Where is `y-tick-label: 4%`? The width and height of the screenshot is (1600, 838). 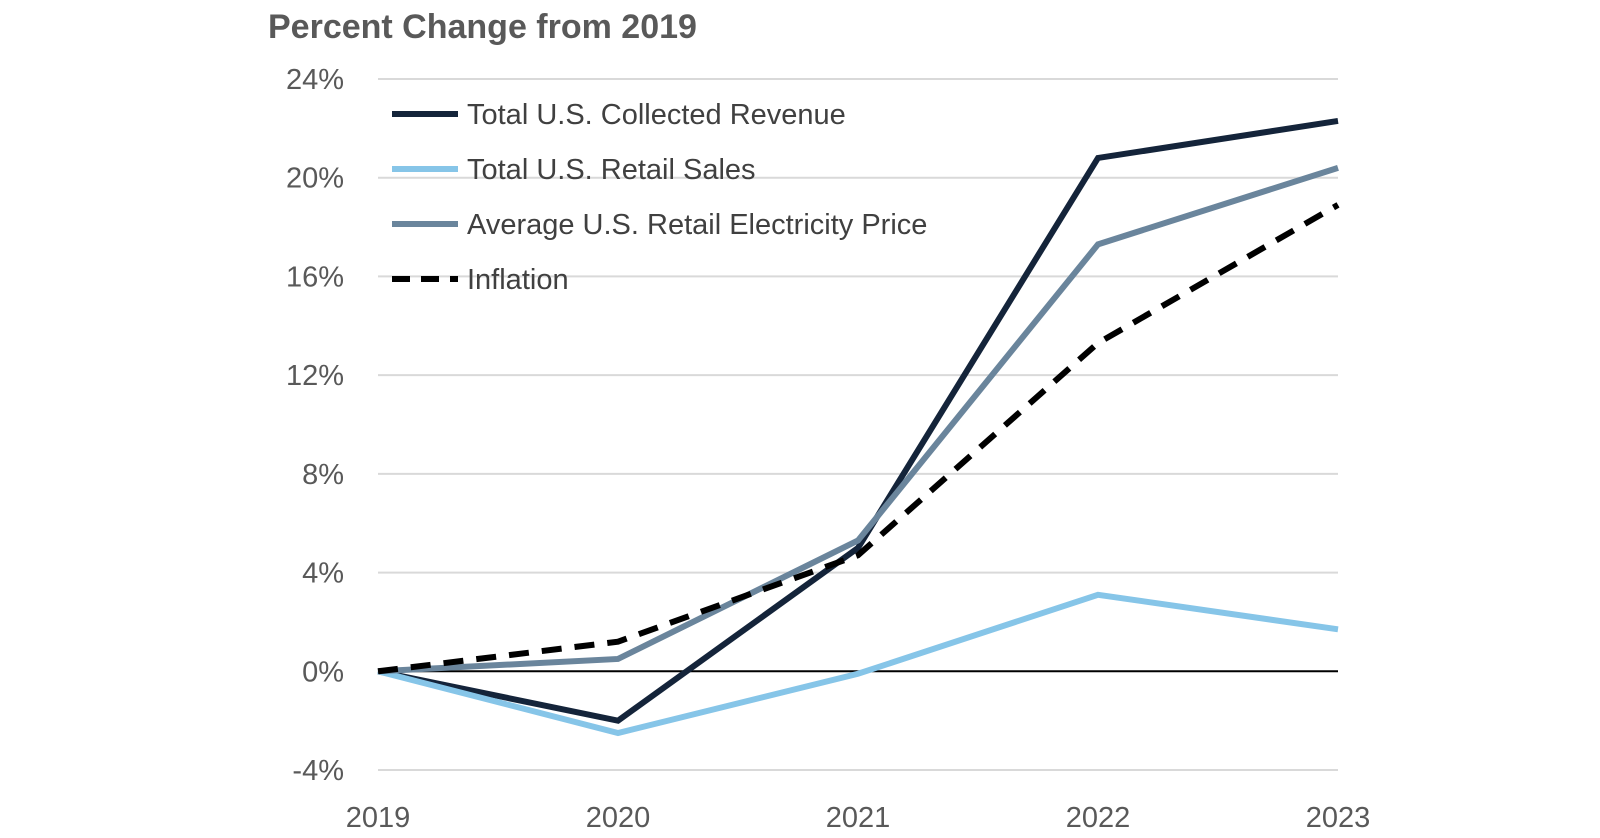 y-tick-label: 4% is located at coordinates (323, 574).